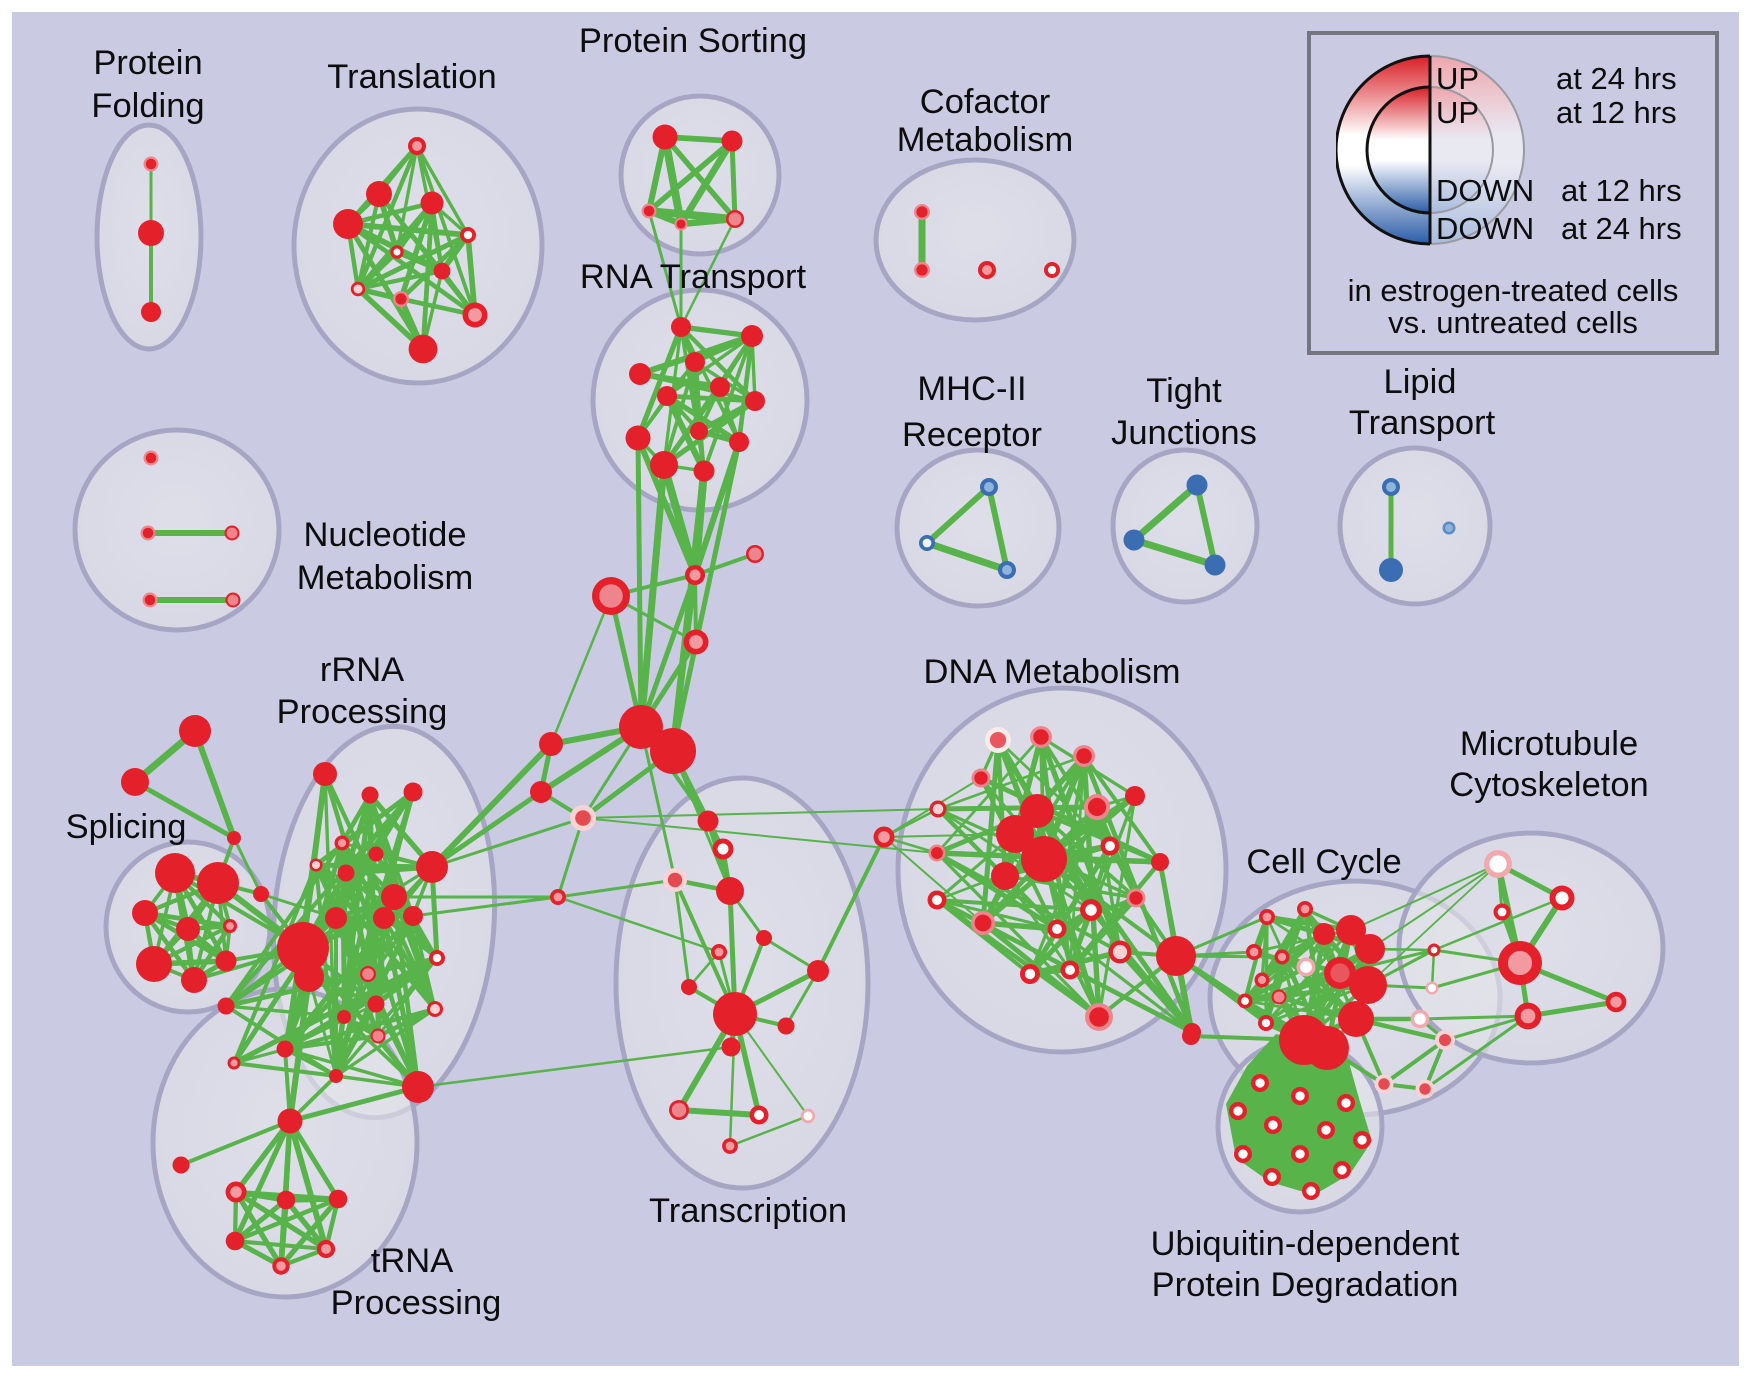 This screenshot has width=1750, height=1376. I want to click on svg-text: Lipid, so click(1420, 382).